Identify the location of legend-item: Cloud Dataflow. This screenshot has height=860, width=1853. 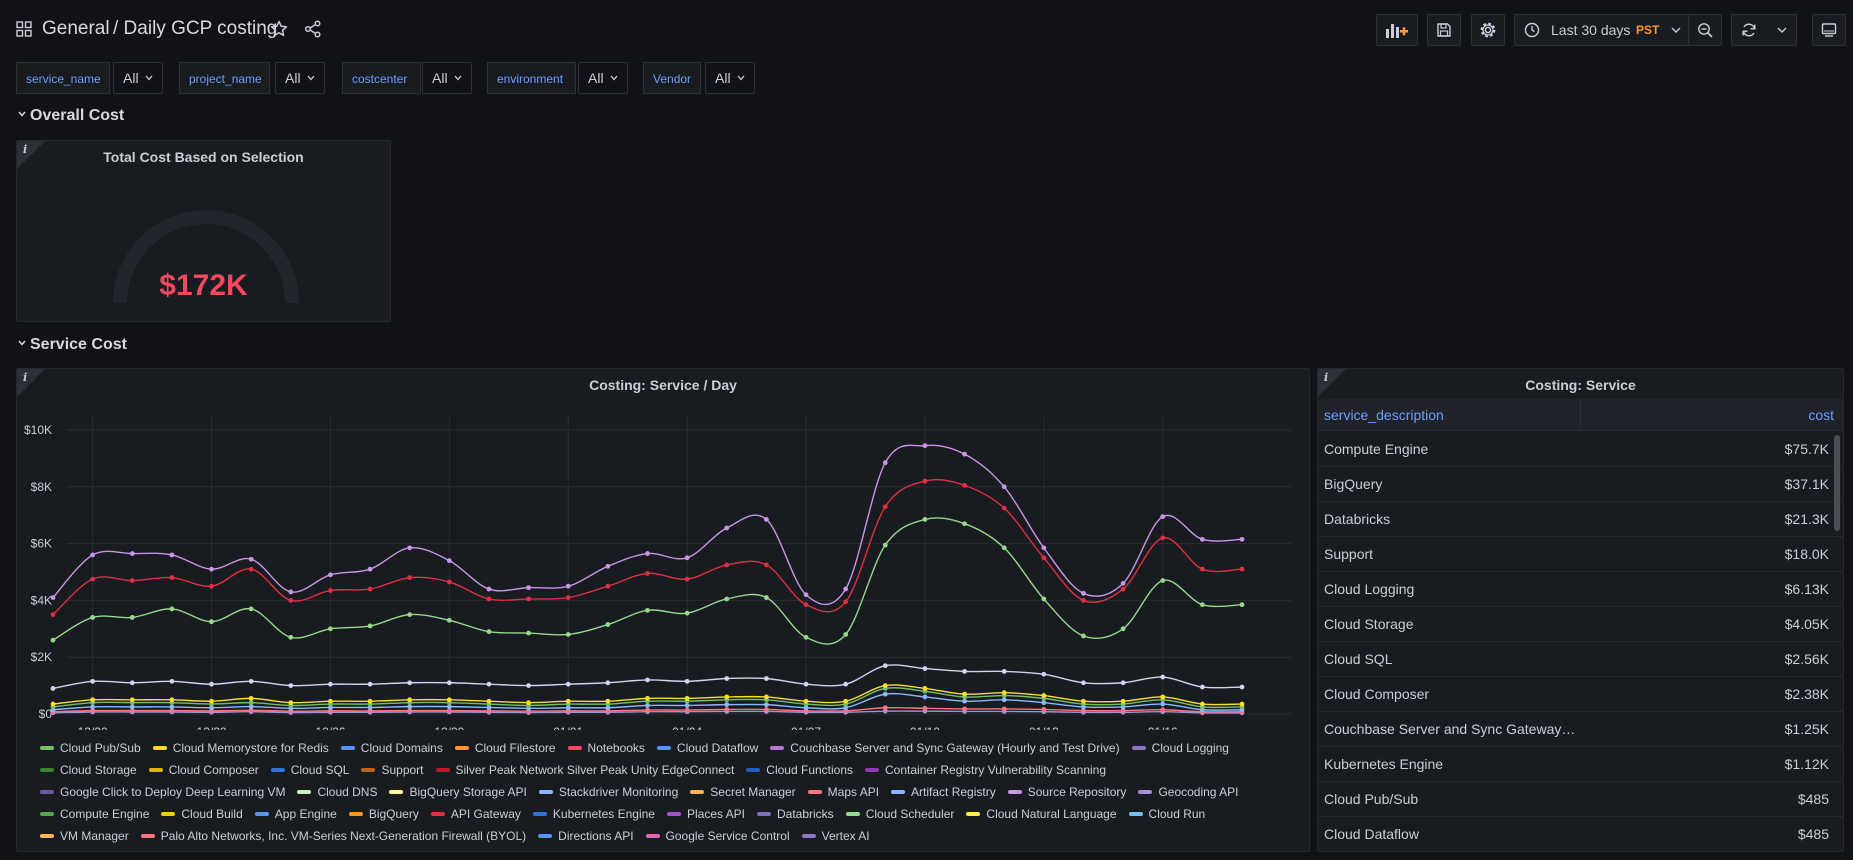
(707, 748).